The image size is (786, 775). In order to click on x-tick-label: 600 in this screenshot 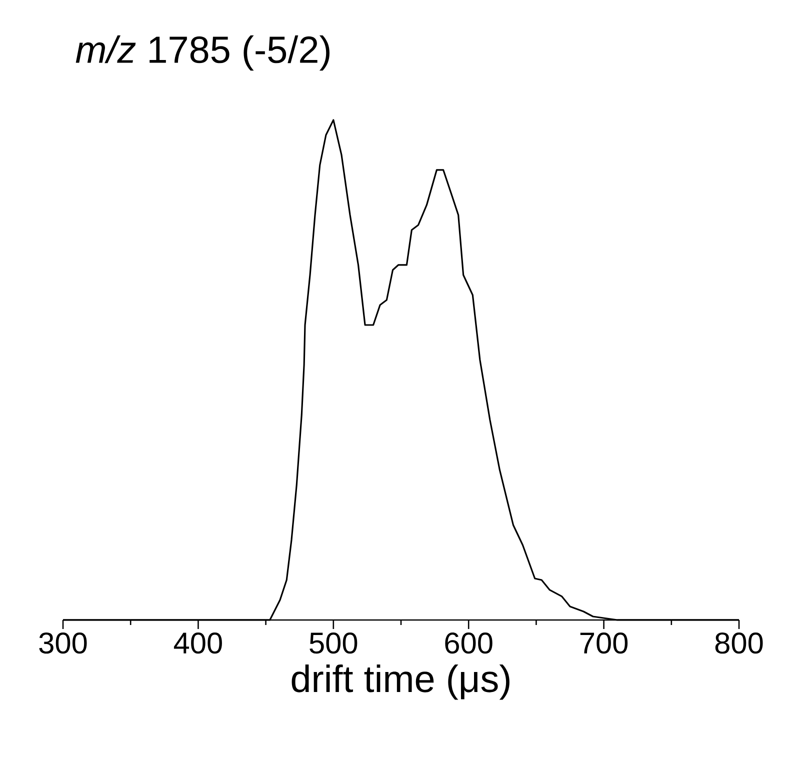, I will do `click(468, 643)`.